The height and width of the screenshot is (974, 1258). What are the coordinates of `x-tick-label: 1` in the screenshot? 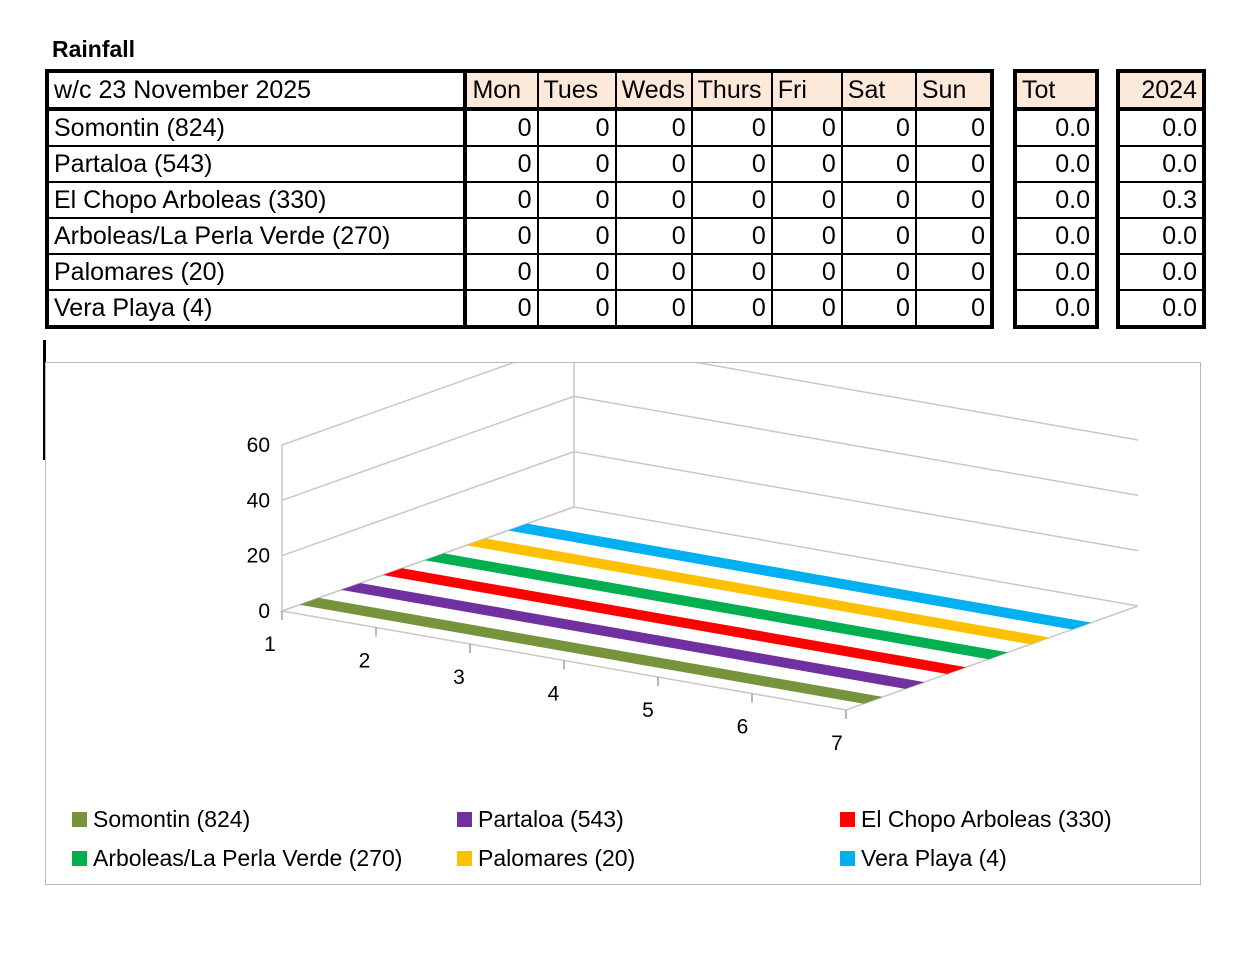 It's located at (270, 644).